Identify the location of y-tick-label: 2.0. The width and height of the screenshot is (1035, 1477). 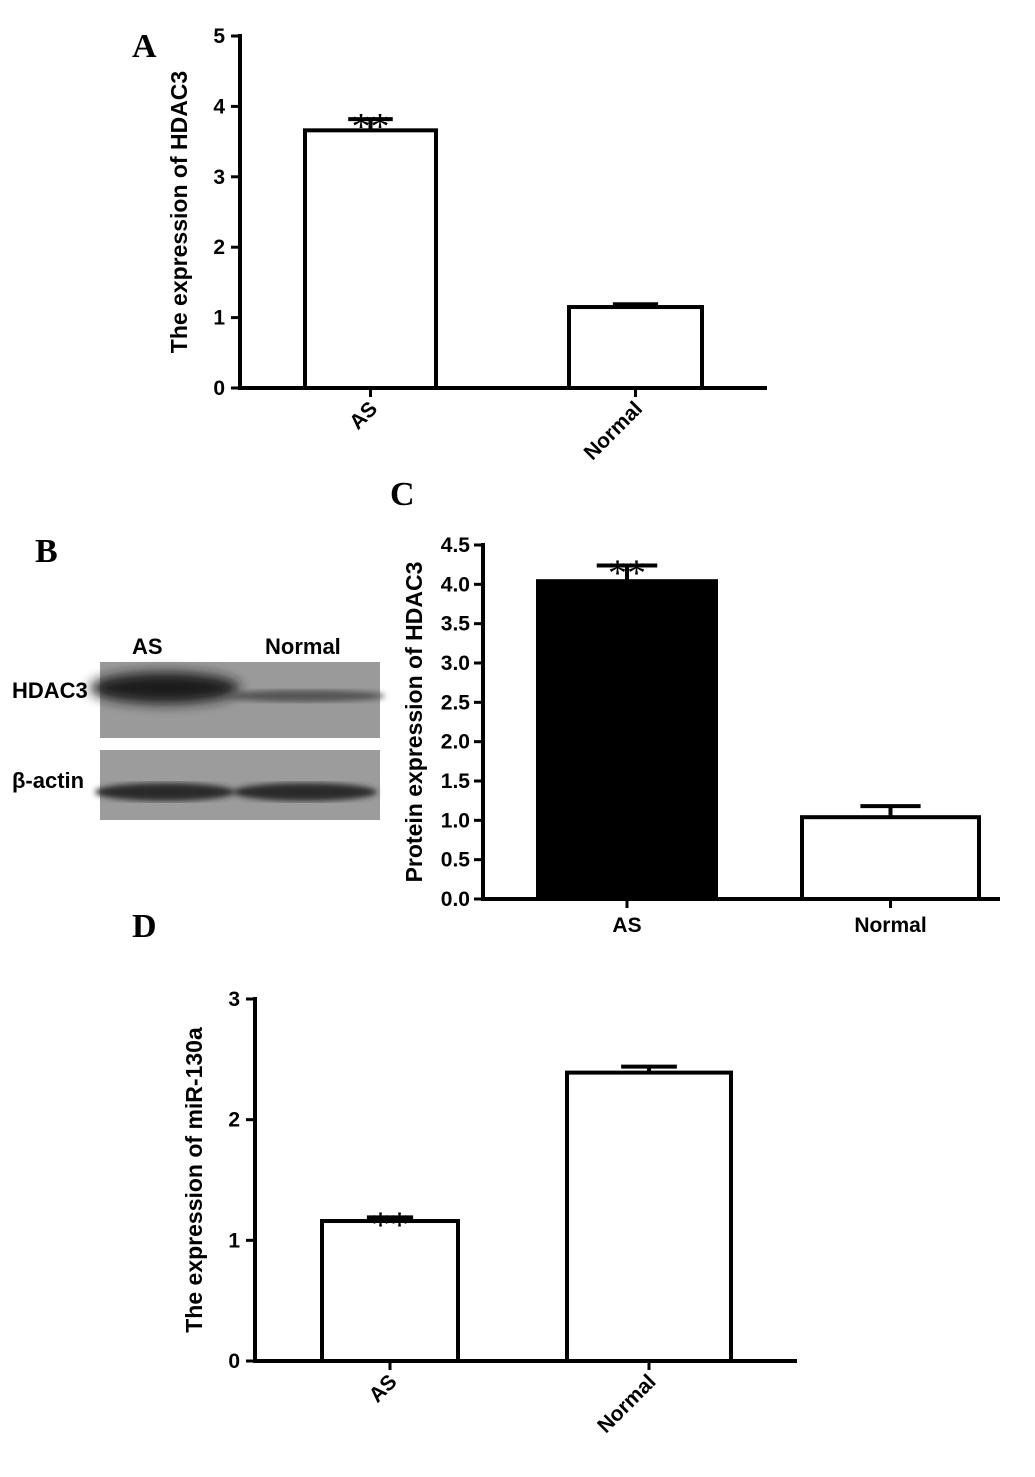
(455, 742).